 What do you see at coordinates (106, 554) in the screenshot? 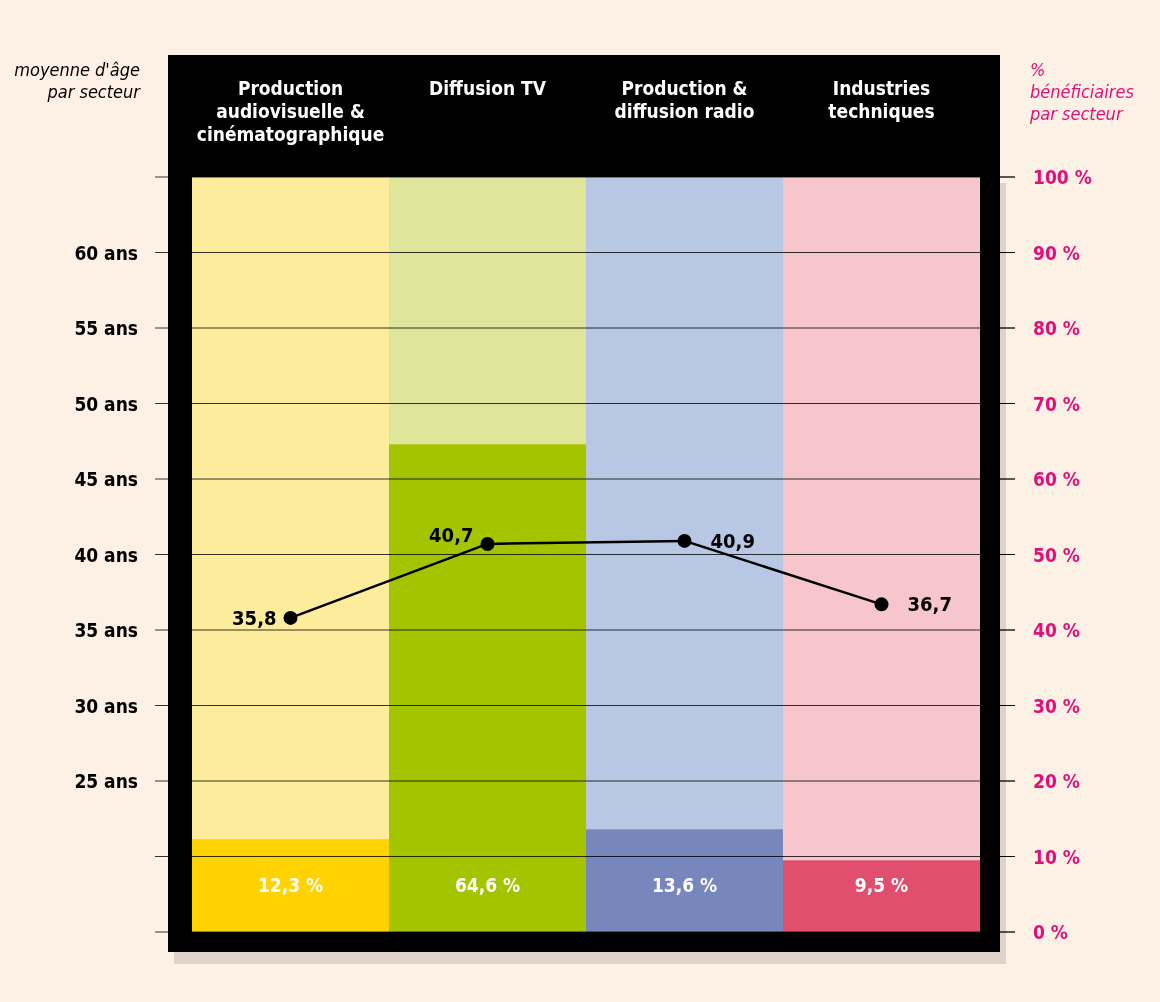
I see `y-tick-label: 40 ans` at bounding box center [106, 554].